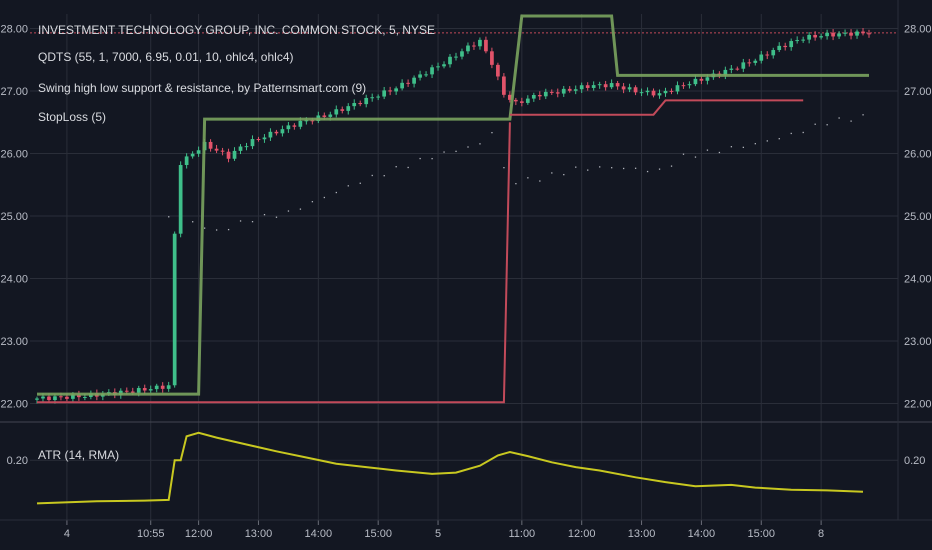 The height and width of the screenshot is (550, 932). What do you see at coordinates (78, 455) in the screenshot?
I see `legend-atr: ATR (14, RMA)` at bounding box center [78, 455].